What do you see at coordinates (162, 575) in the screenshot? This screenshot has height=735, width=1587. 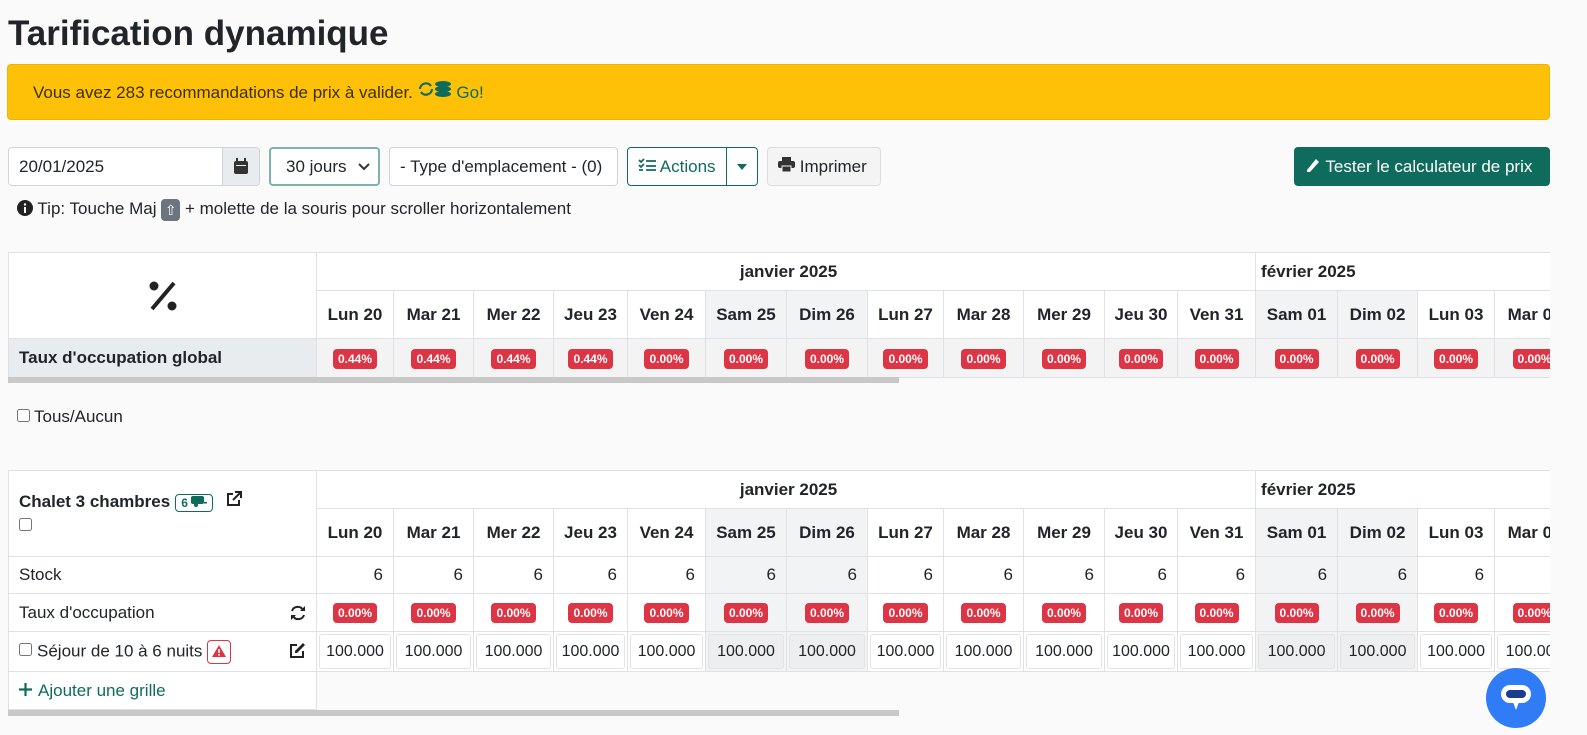 I see `row-label: Stock` at bounding box center [162, 575].